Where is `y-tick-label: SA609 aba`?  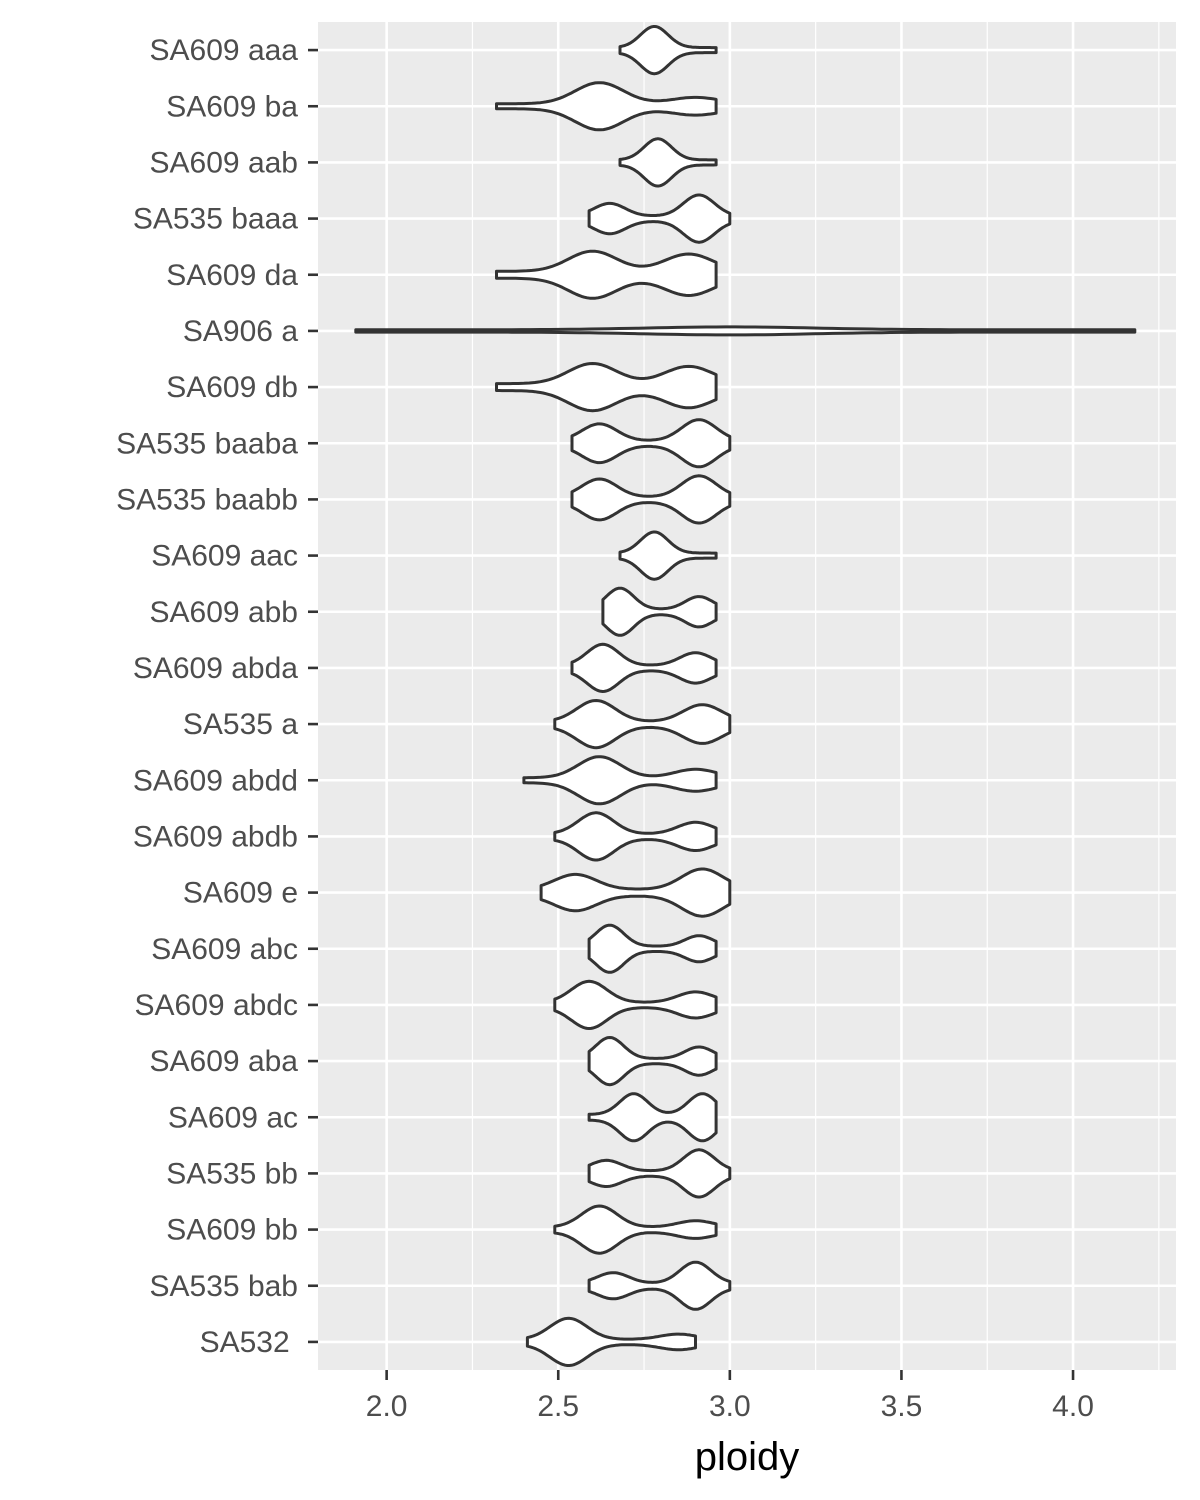 y-tick-label: SA609 aba is located at coordinates (224, 1061).